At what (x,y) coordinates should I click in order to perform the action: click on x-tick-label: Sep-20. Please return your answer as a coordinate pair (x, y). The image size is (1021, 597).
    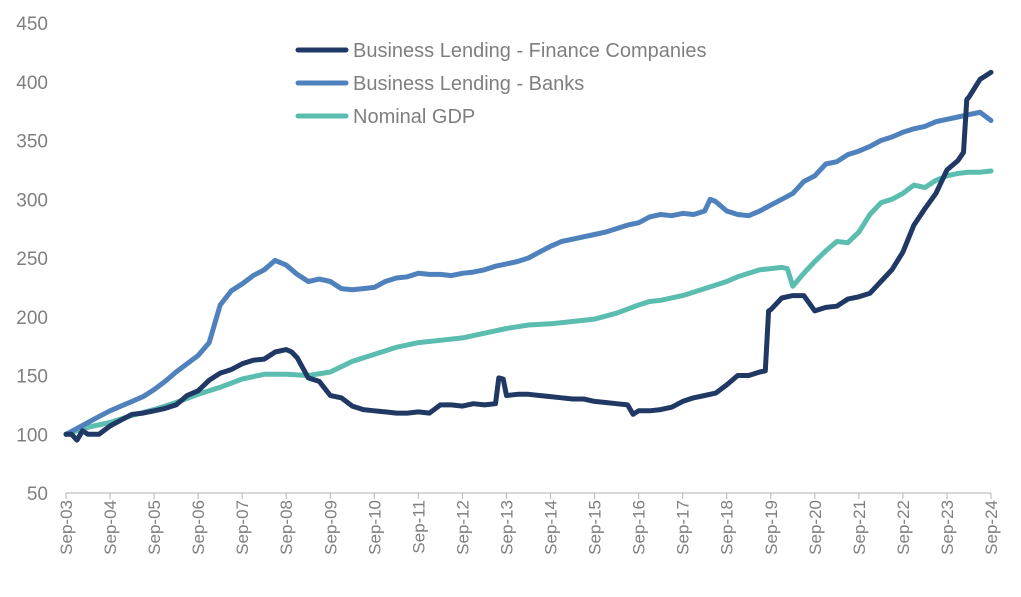
    Looking at the image, I should click on (815, 527).